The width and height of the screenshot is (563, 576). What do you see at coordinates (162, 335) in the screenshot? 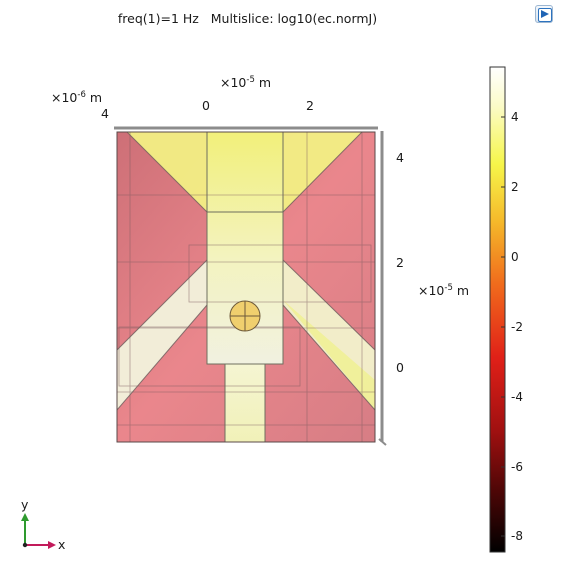
I see `left-diagonal-band` at bounding box center [162, 335].